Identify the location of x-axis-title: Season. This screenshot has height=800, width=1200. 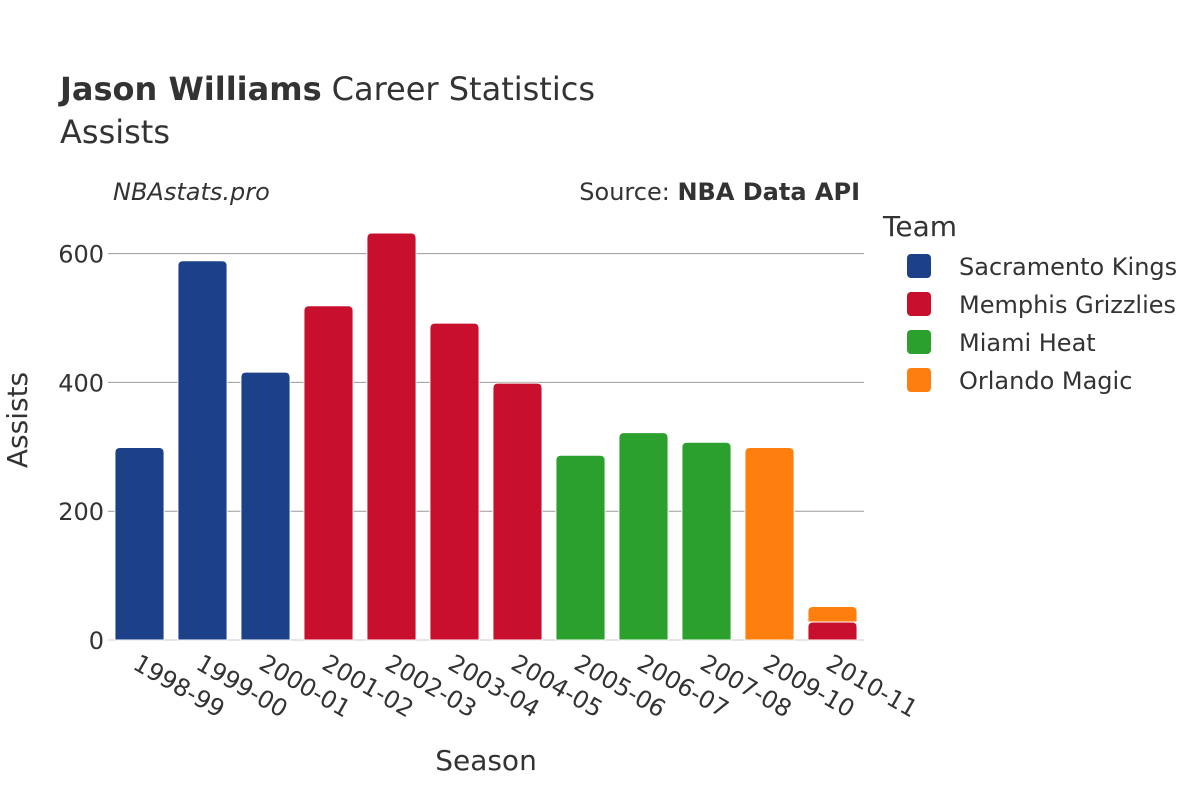
(486, 760).